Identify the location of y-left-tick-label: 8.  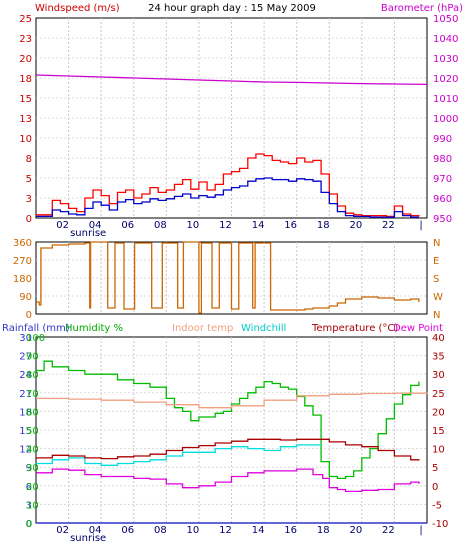
(29, 159).